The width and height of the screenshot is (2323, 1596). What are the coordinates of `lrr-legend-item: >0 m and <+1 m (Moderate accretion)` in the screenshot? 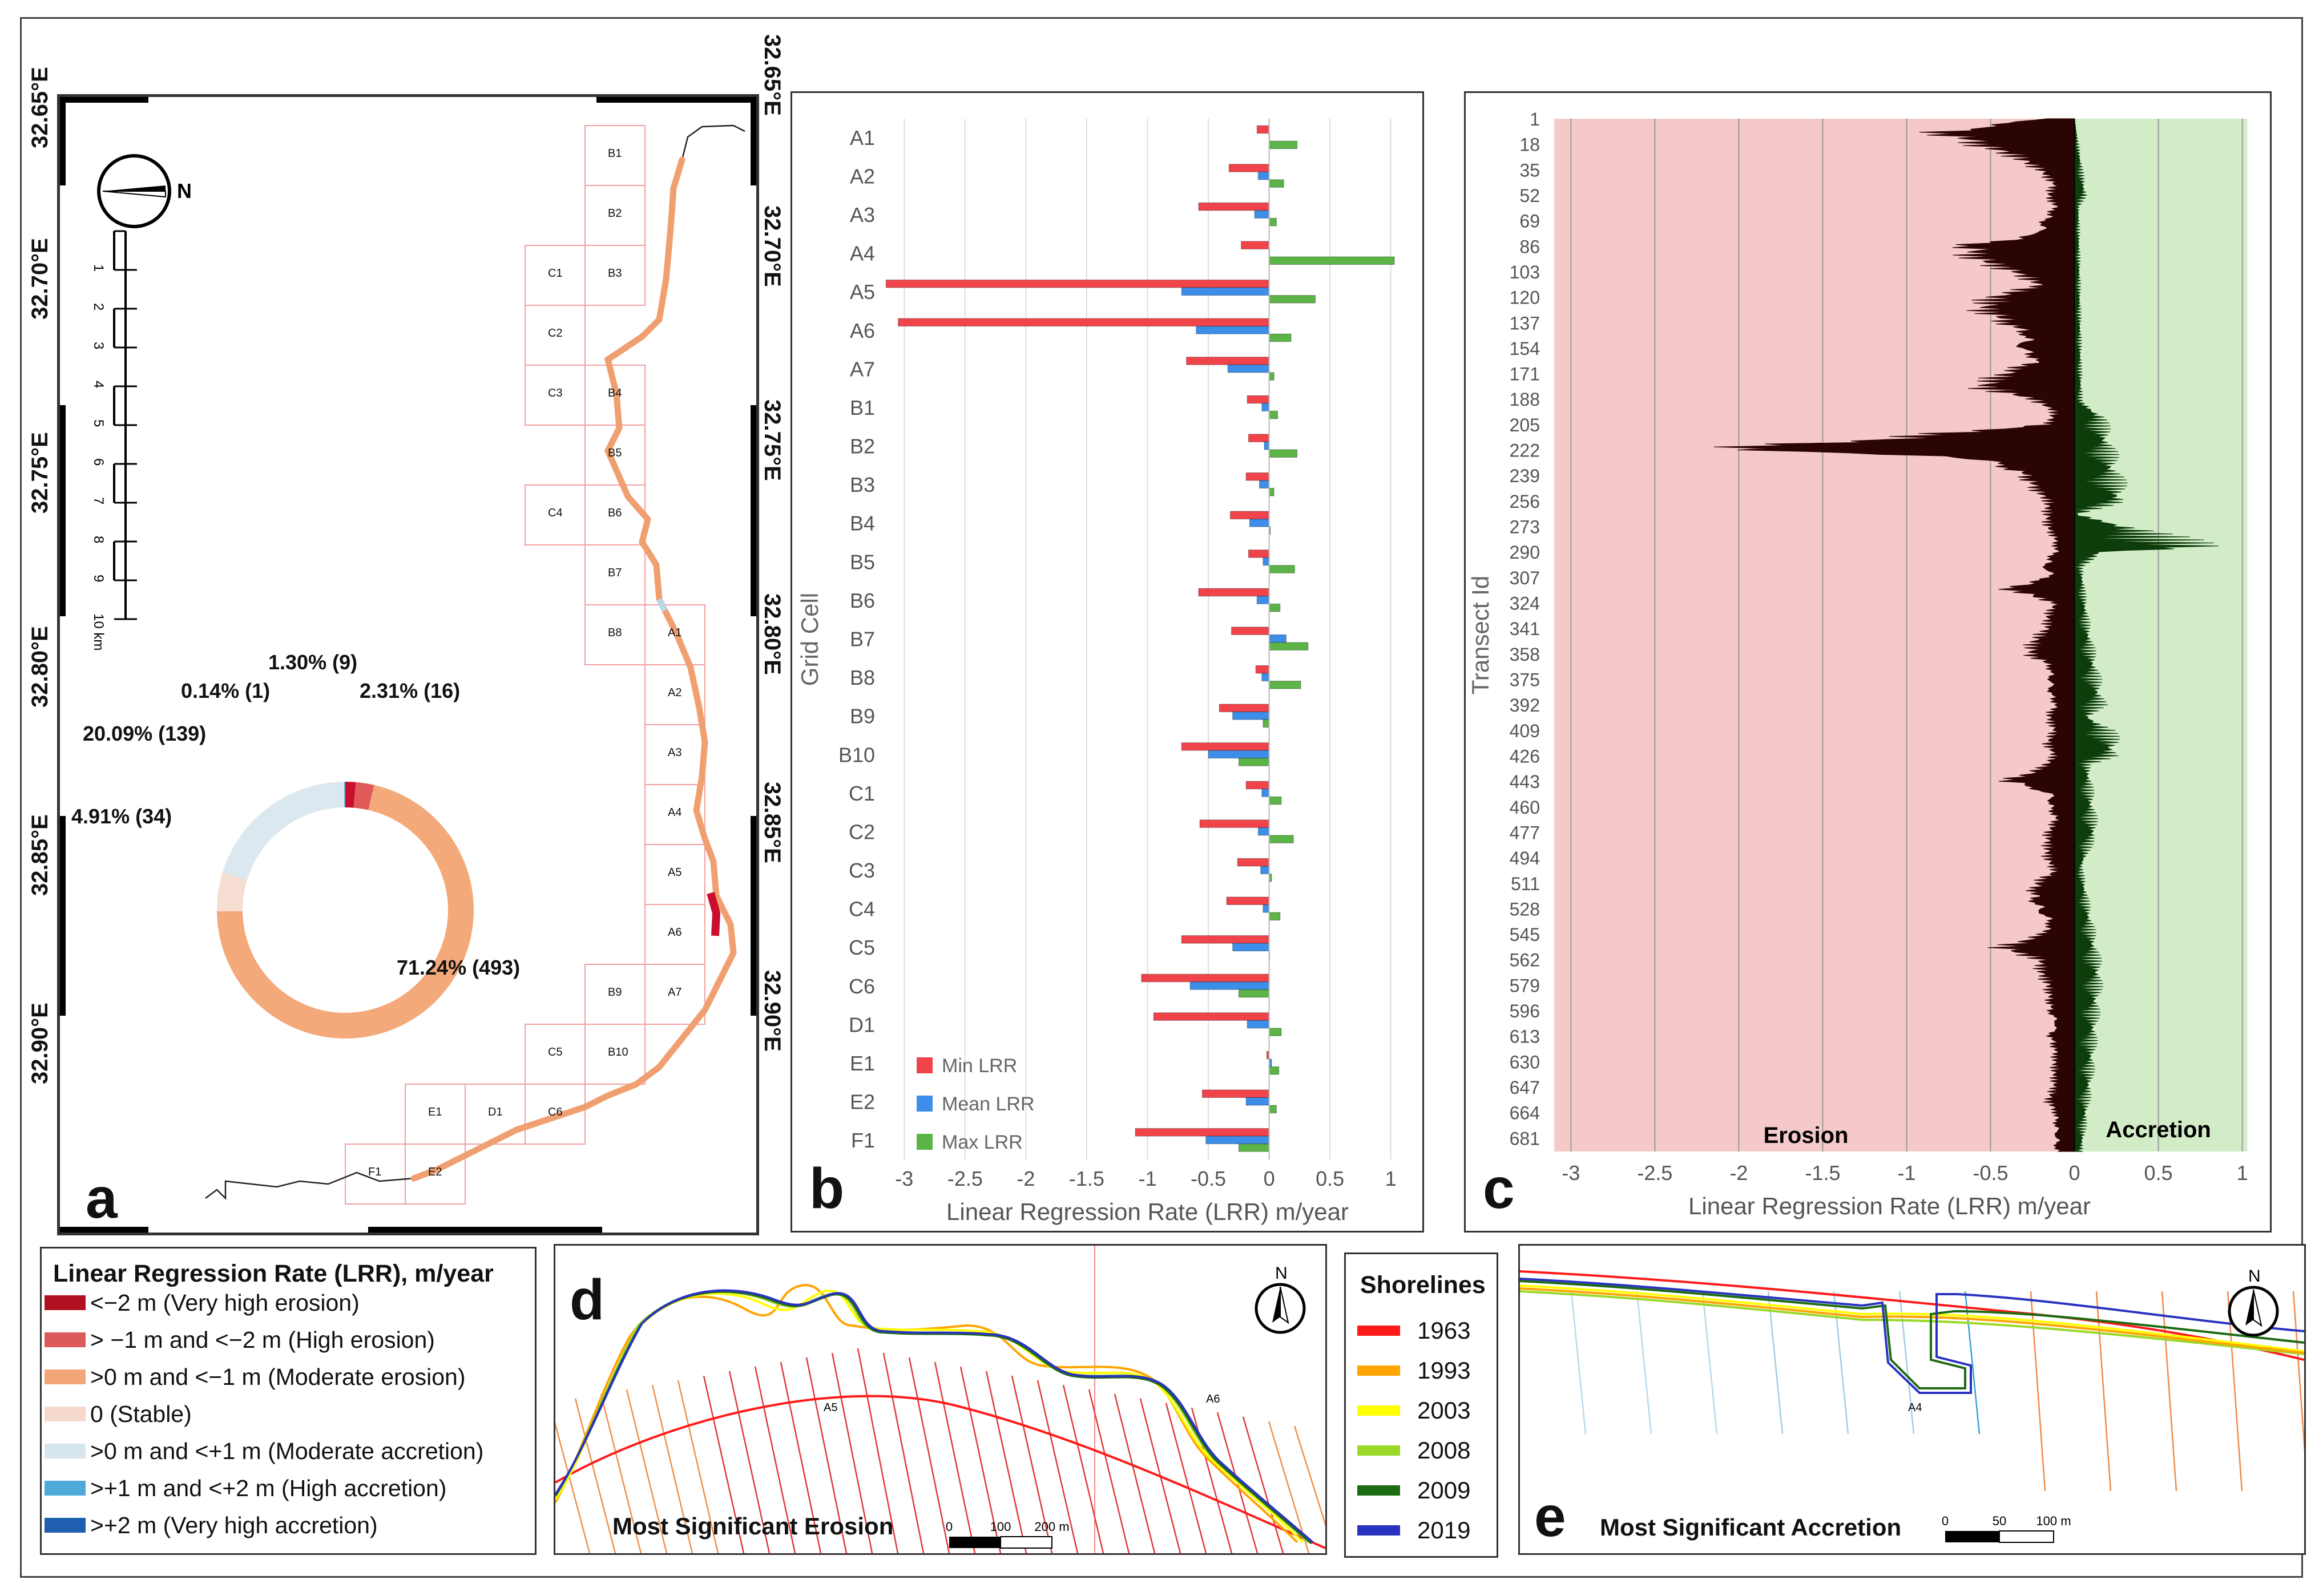 It's located at (264, 1451).